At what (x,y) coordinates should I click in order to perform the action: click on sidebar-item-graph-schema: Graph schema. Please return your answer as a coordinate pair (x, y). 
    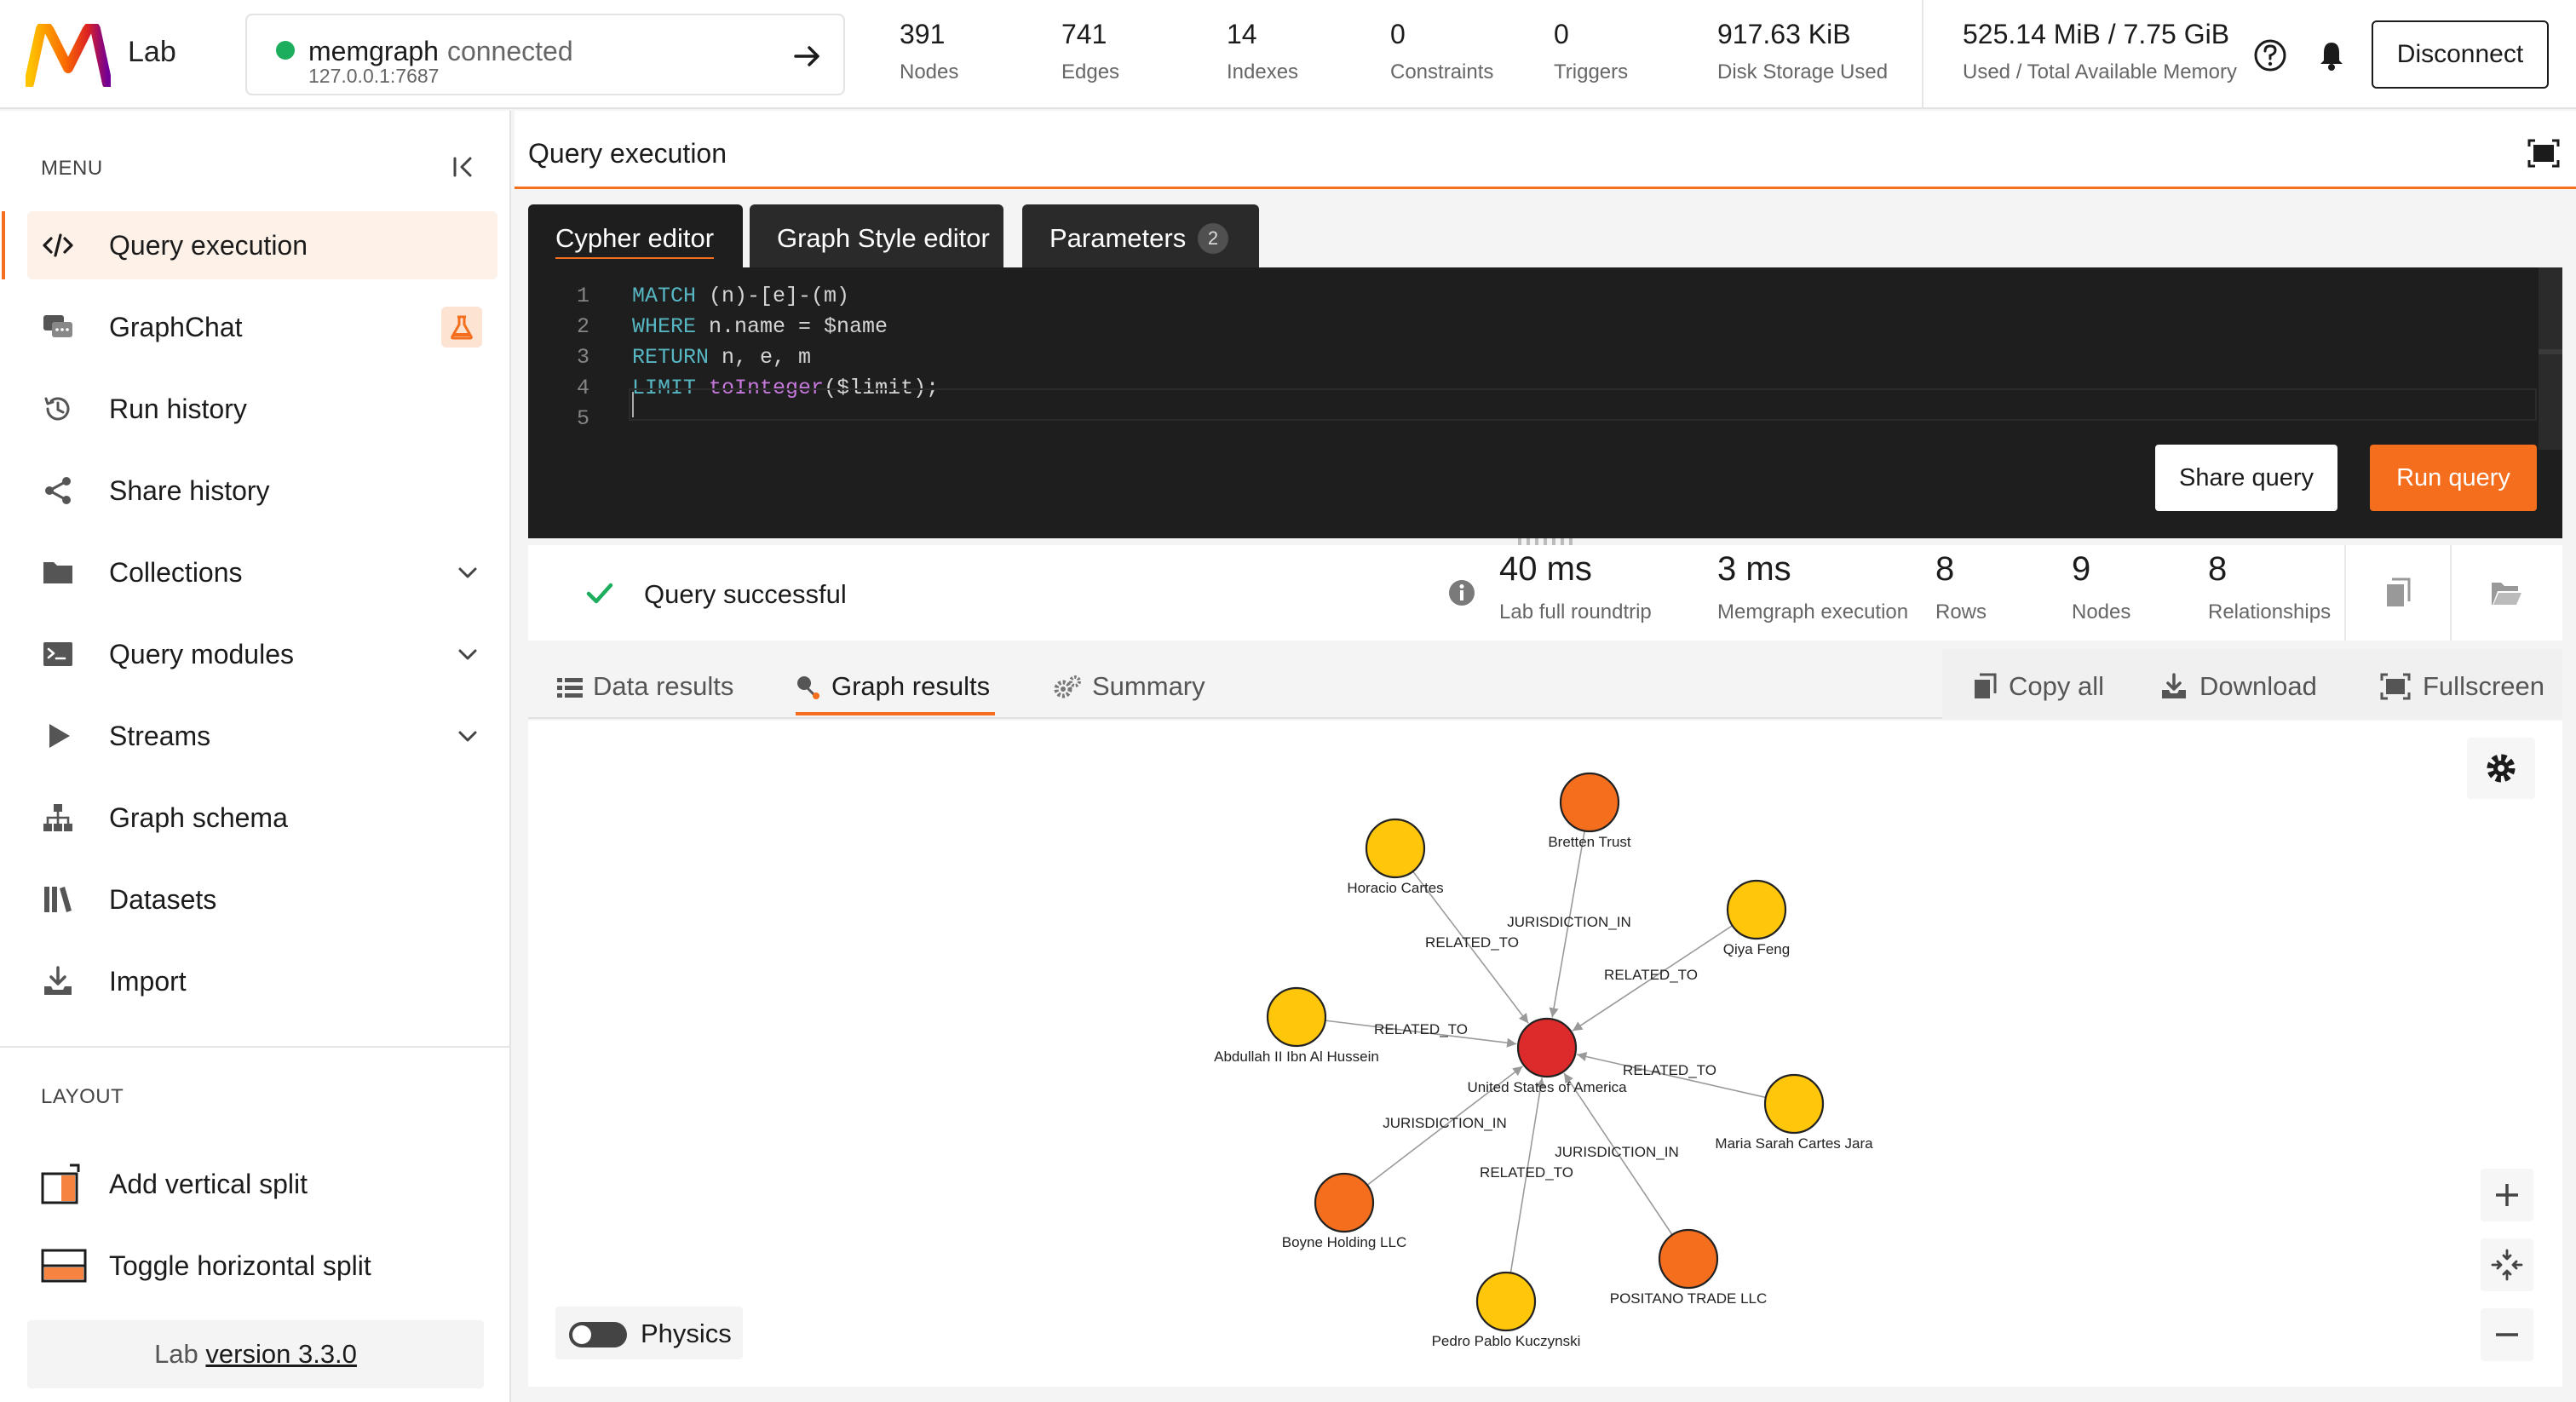
    Looking at the image, I should click on (262, 818).